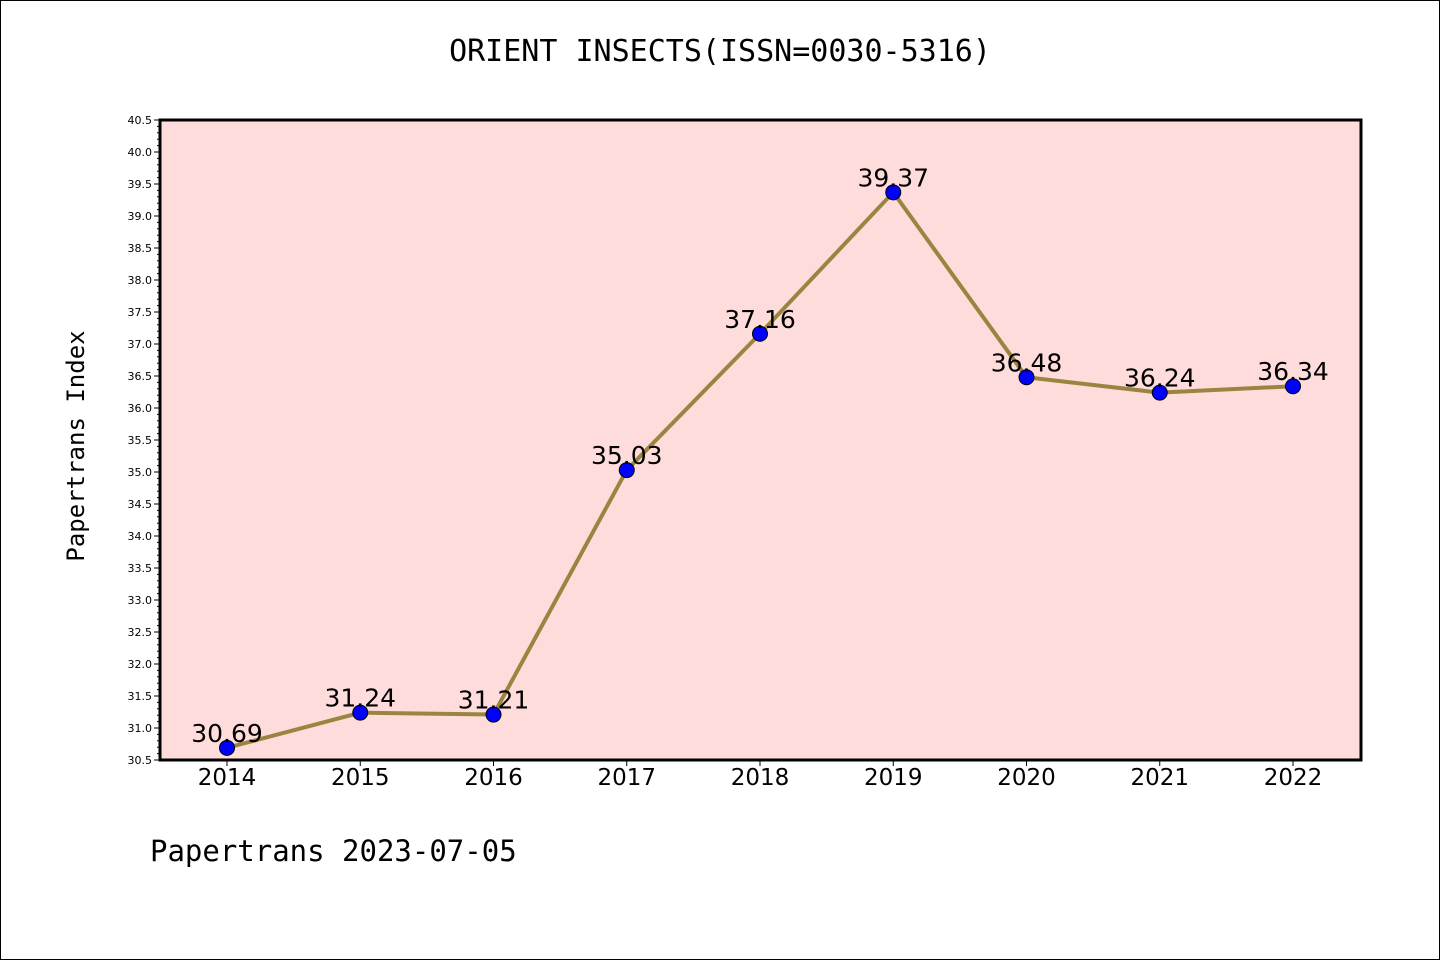 This screenshot has width=1440, height=960. Describe the element at coordinates (893, 177) in the screenshot. I see `data-label: 39.37` at that location.